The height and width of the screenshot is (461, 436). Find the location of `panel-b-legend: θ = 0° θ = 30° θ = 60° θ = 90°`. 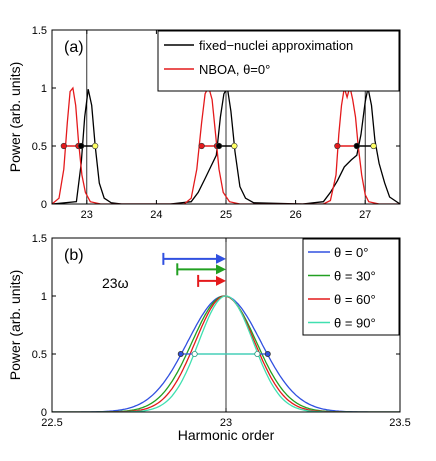

panel-b-legend: θ = 0° θ = 30° θ = 60° θ = 90° is located at coordinates (351, 287).